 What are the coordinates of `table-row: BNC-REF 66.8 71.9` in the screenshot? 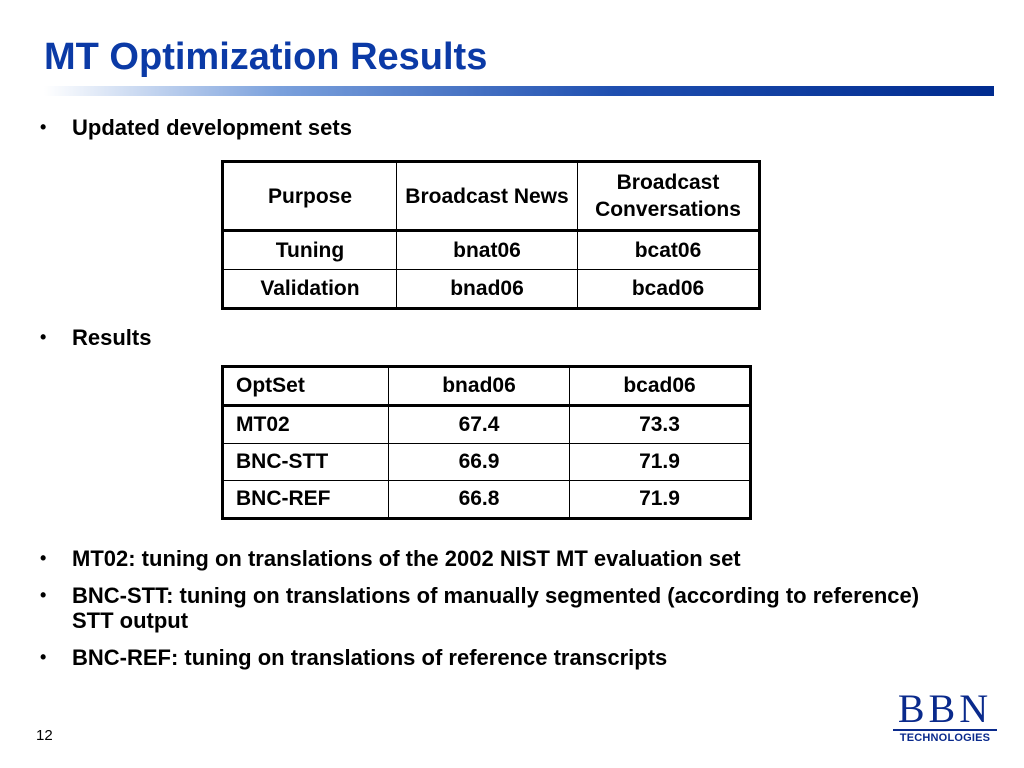 It's located at (486, 499).